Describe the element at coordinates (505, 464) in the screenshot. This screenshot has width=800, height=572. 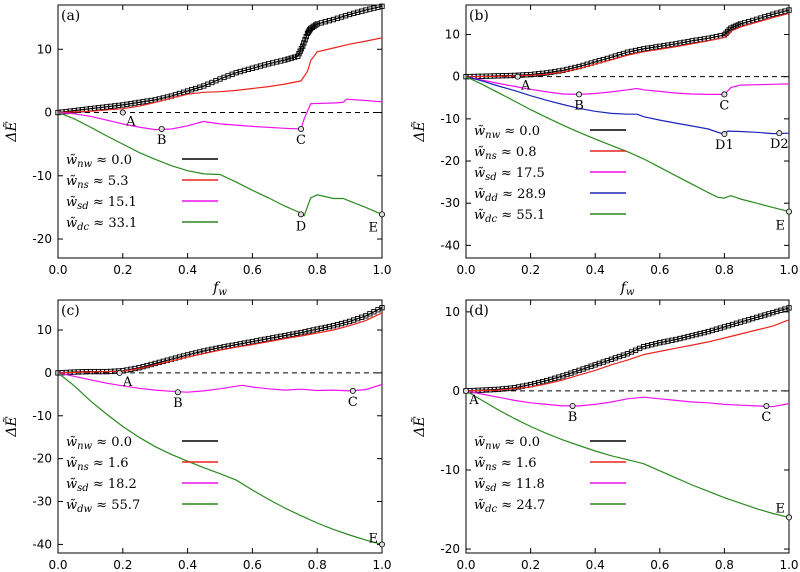
I see `legend-label-1: w̃ns ≈ 1.6` at that location.